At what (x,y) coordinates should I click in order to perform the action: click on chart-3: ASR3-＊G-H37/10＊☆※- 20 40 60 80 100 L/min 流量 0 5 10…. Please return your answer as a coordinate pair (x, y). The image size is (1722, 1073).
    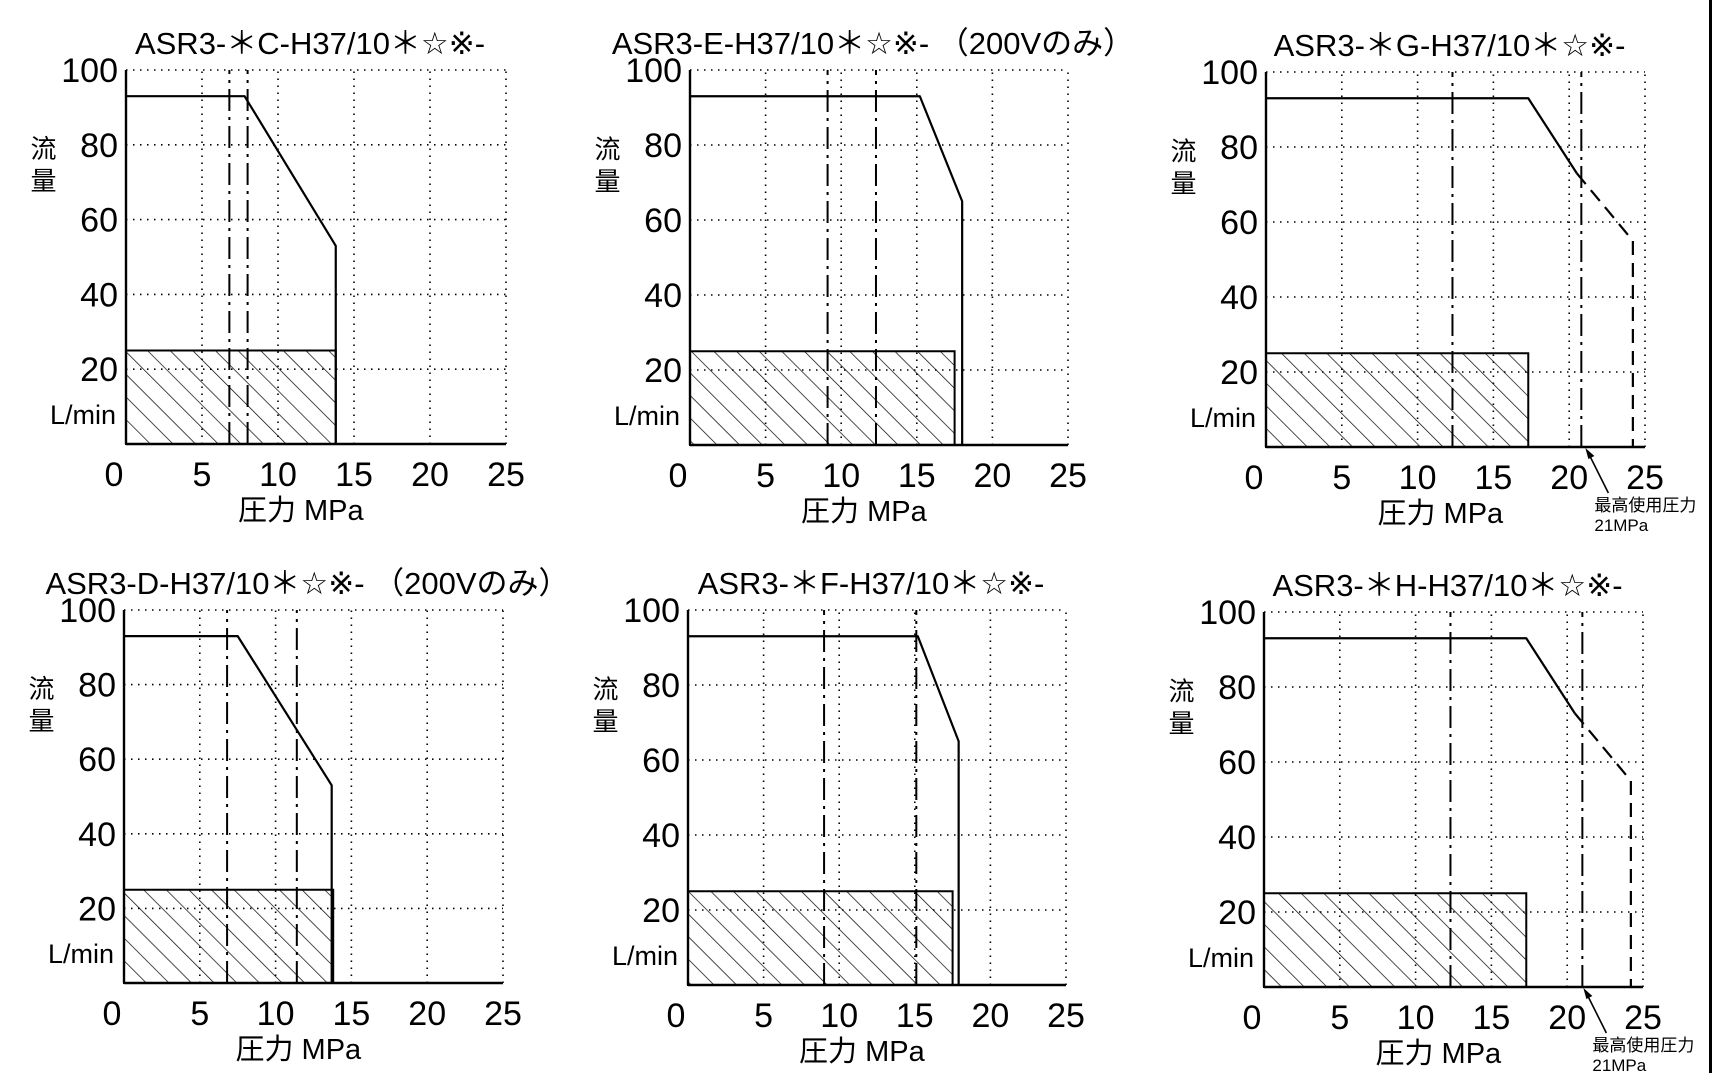
    Looking at the image, I should click on (1431, 281).